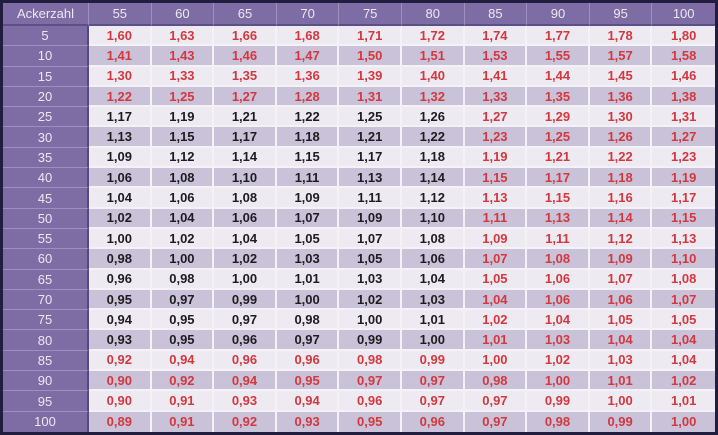 The width and height of the screenshot is (718, 435). I want to click on table-cell-100-80: 0,96, so click(433, 421).